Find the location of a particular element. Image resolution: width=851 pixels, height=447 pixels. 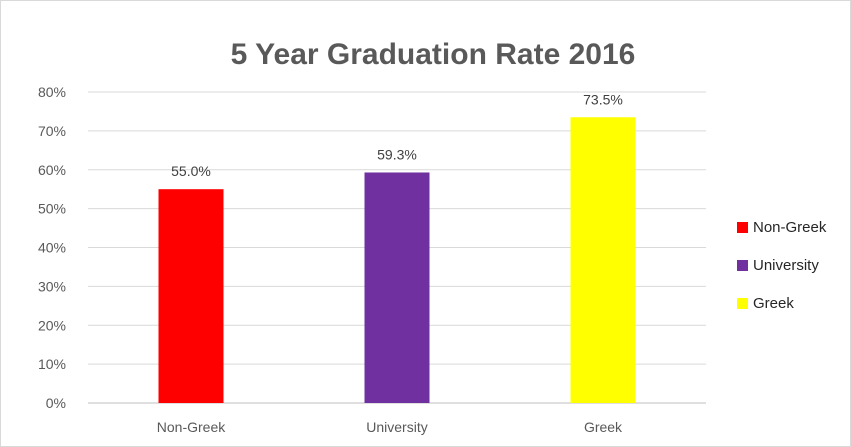

x-axis-tick-labels: Non-Greek University Greek is located at coordinates (390, 427).